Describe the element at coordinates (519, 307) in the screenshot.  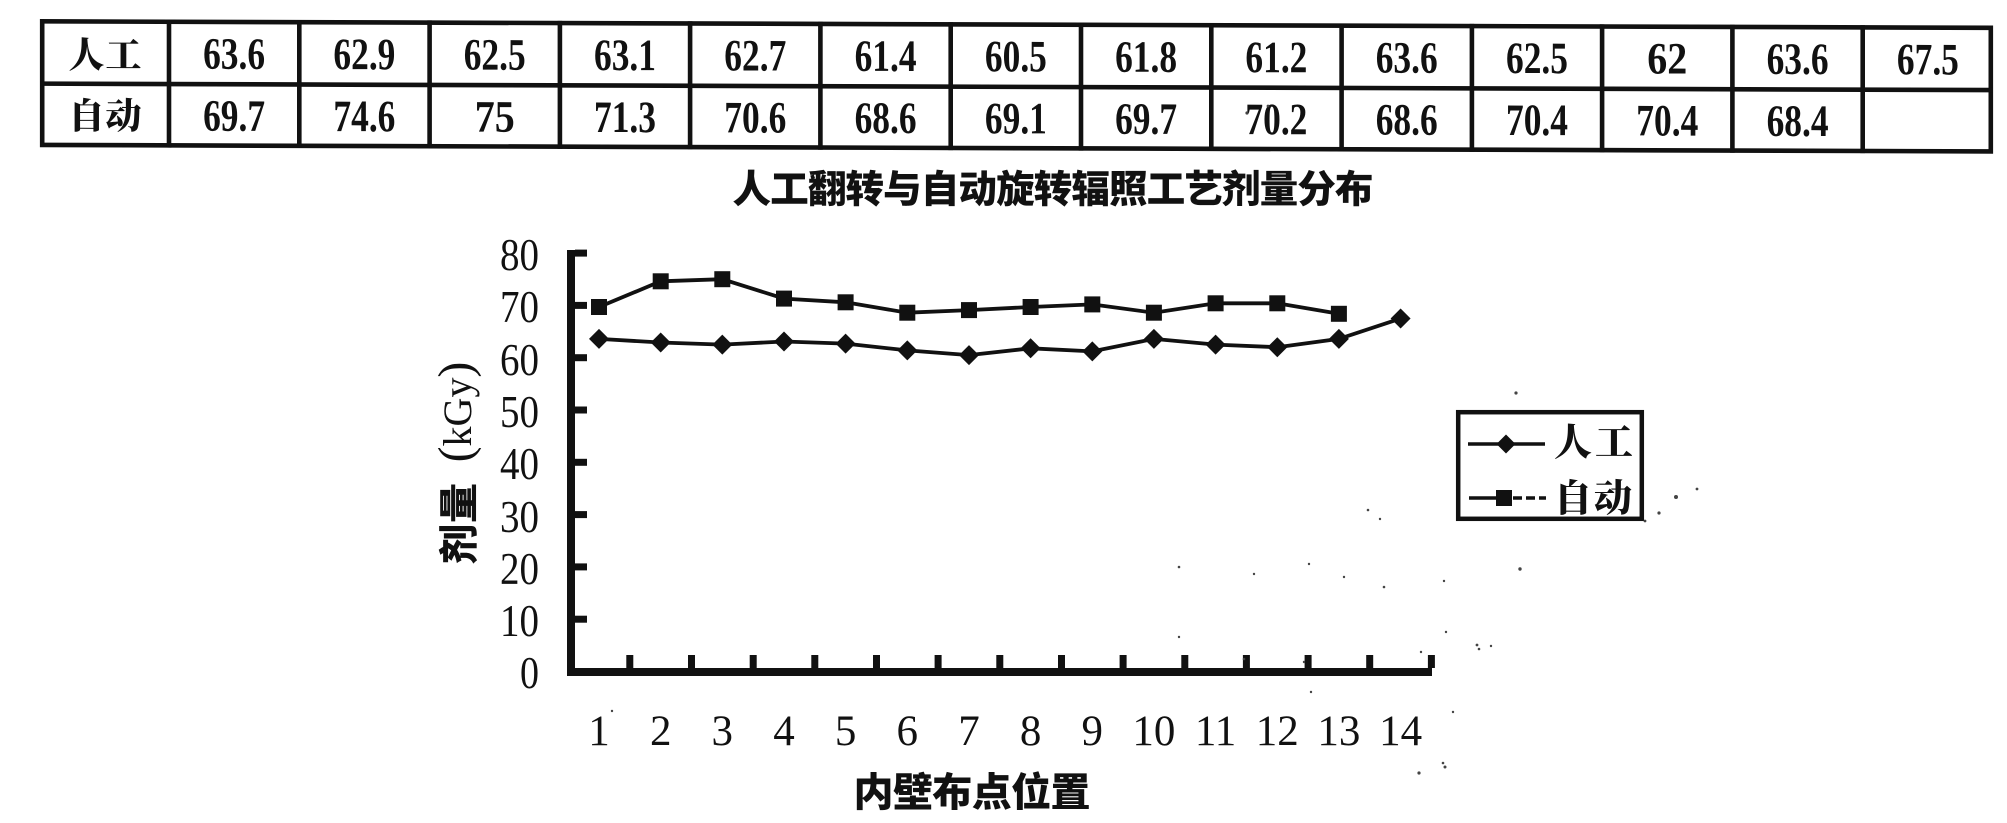
I see `svg-text: 70` at that location.